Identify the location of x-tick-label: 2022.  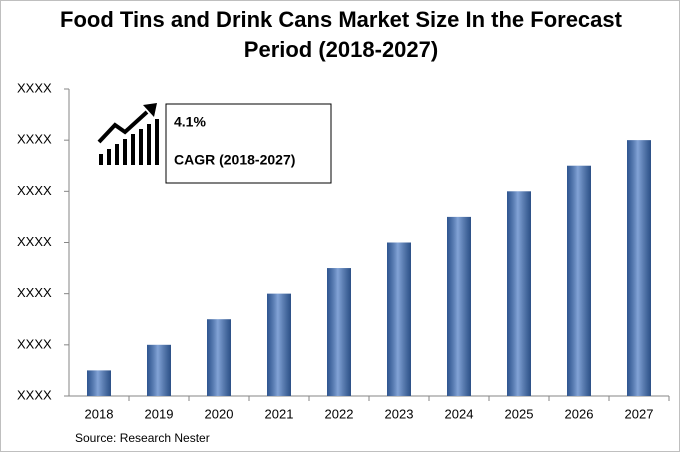
(339, 413).